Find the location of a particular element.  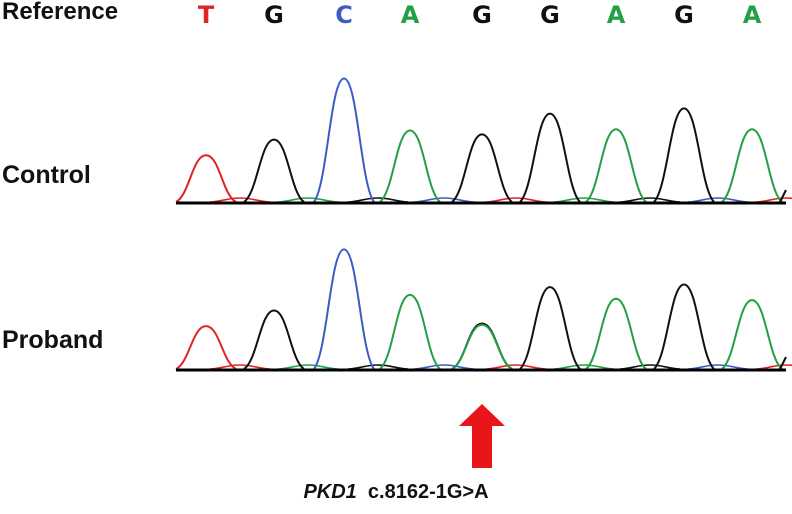

reference-base-5: G is located at coordinates (482, 15).